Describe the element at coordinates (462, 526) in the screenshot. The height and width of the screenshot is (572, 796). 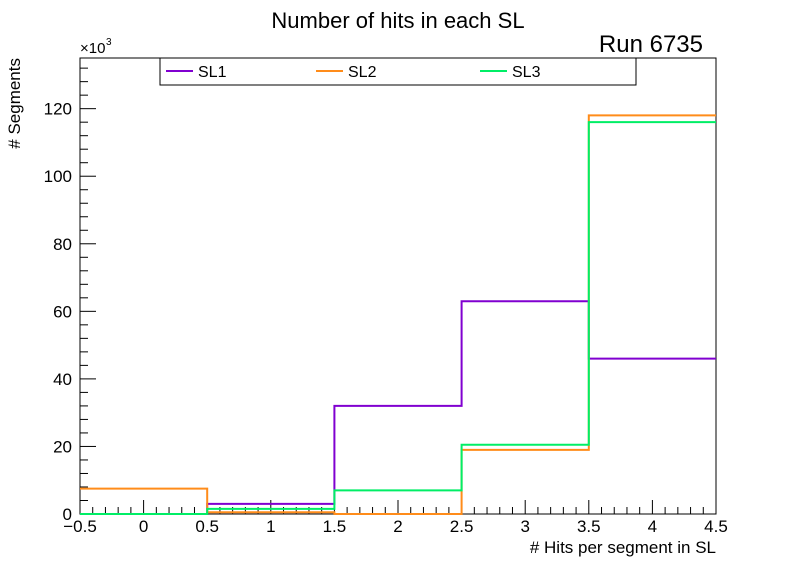
I see `x-tick-label: 2.5` at that location.